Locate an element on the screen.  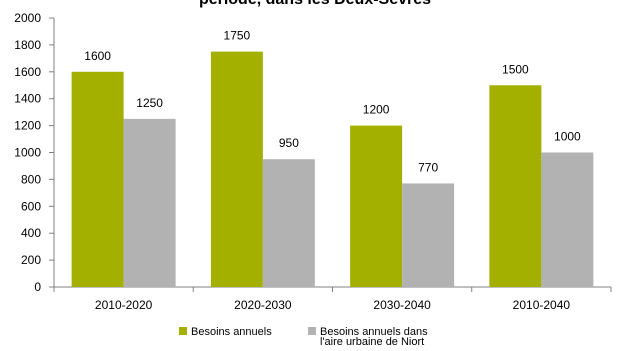
legend-label: Besoins annuels is located at coordinates (231, 332).